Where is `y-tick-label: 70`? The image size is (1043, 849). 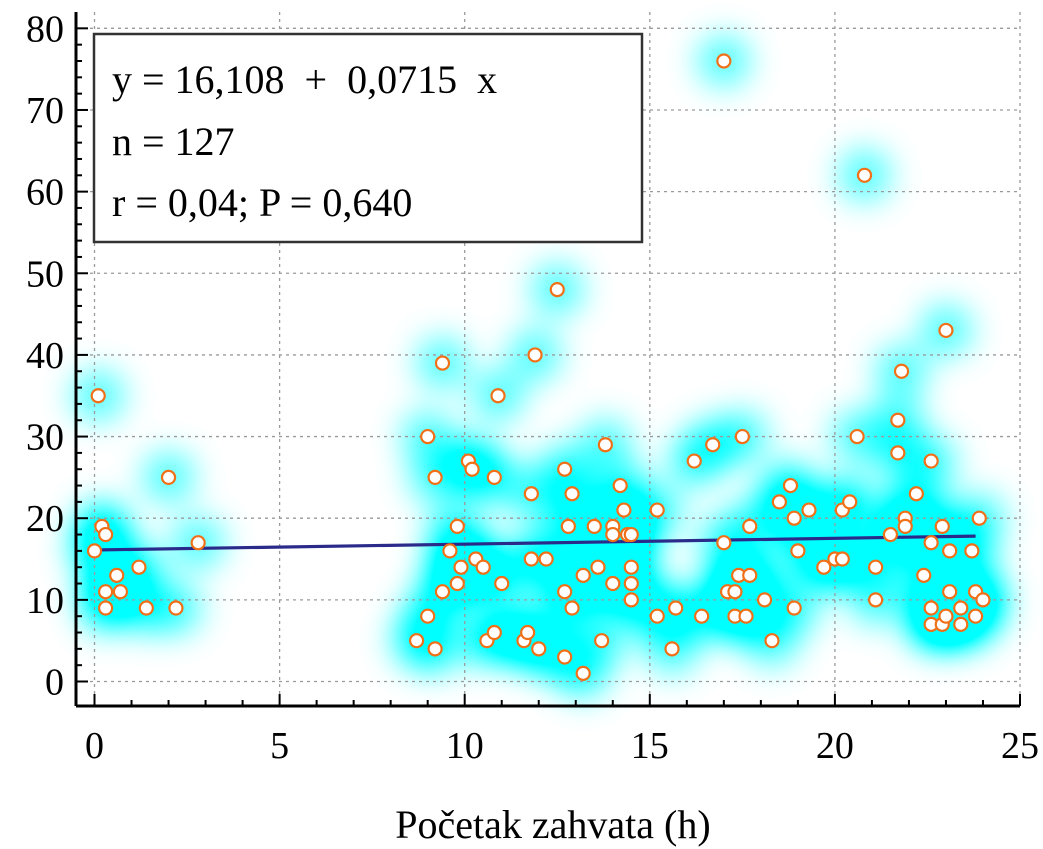 y-tick-label: 70 is located at coordinates (45, 111).